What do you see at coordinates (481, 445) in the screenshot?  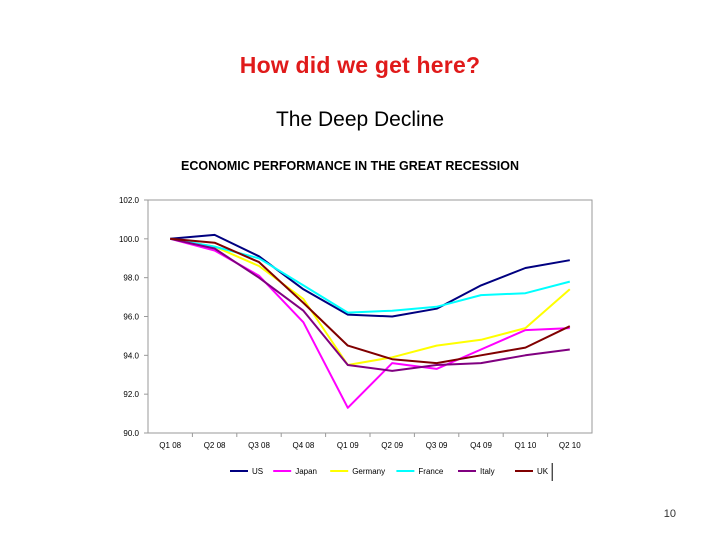 I see `x-tick-label: Q4 09` at bounding box center [481, 445].